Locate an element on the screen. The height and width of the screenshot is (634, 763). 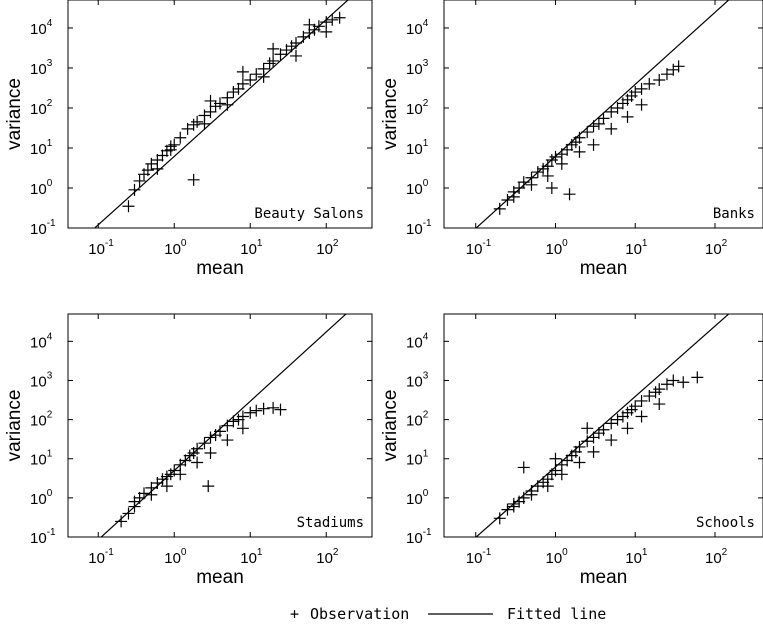
y-tick-label: 10² is located at coordinates (417, 420).